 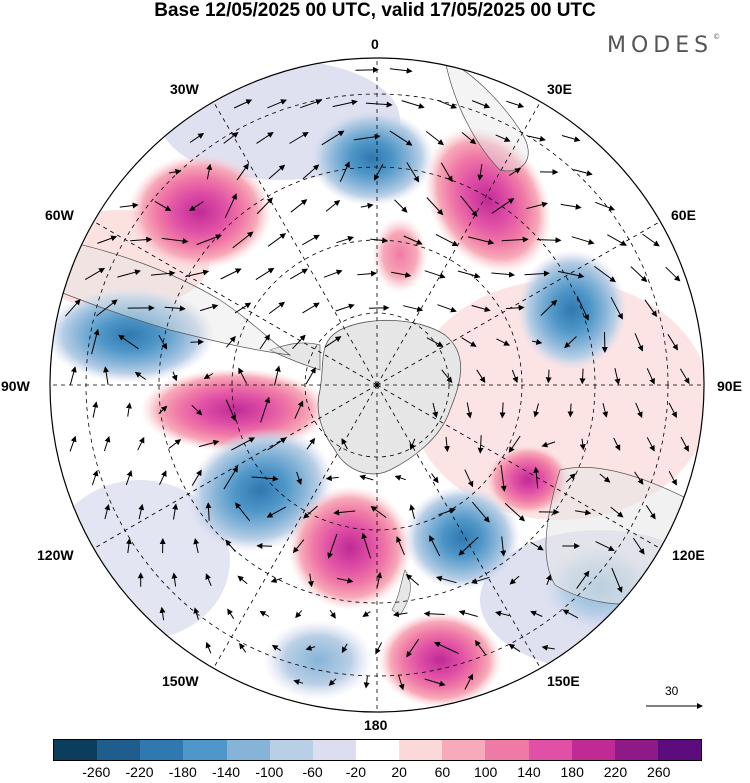 I want to click on colorbar-tick-label: 100, so click(x=485, y=772).